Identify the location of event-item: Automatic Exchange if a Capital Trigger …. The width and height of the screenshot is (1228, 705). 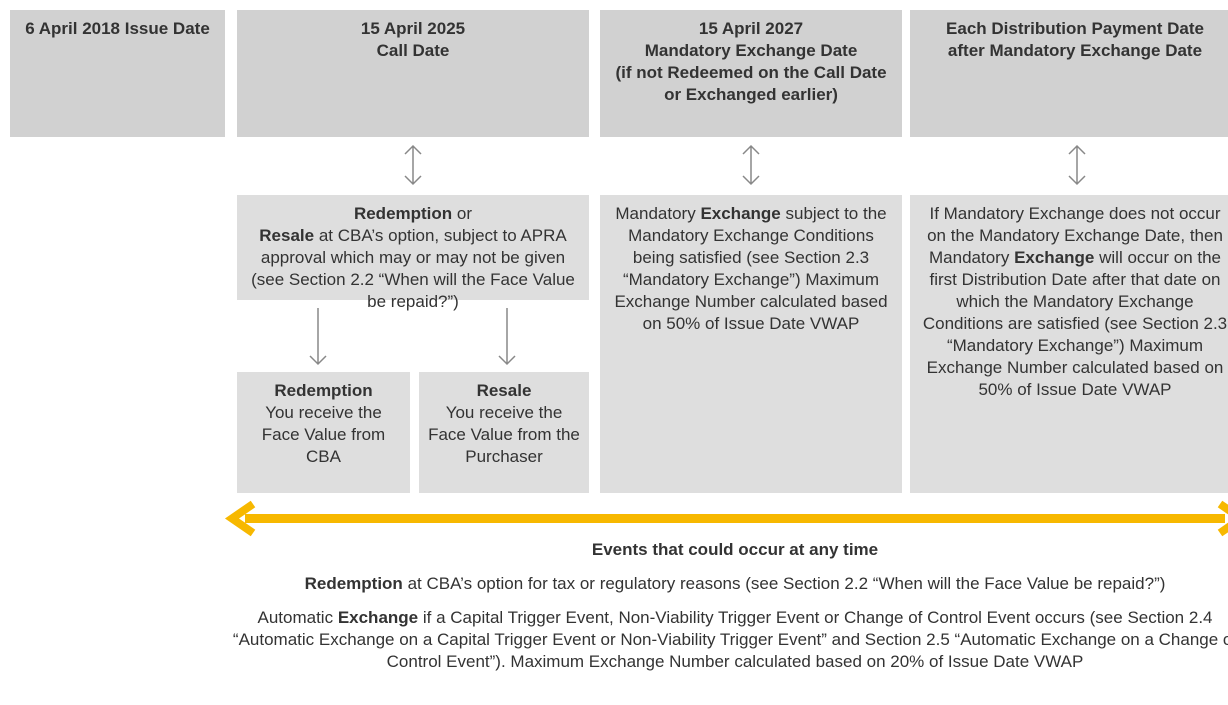
(729, 640).